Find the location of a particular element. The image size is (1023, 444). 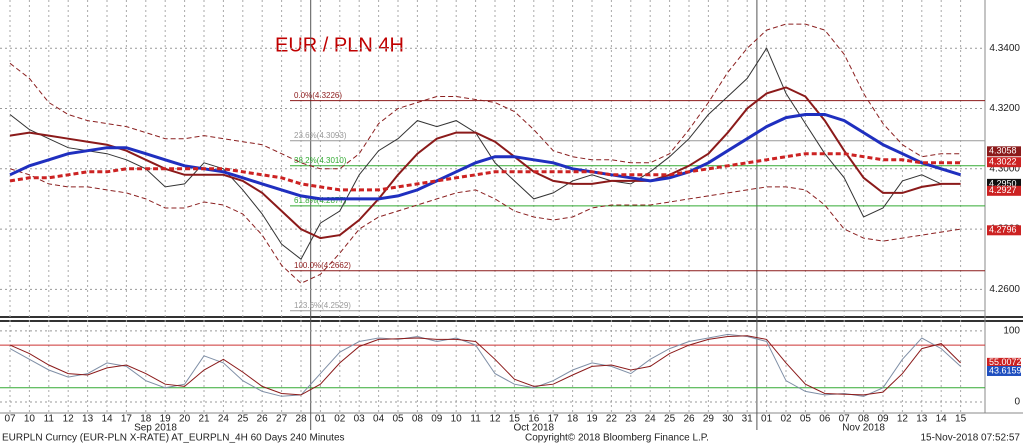

price-tag-label: 43.6159 is located at coordinates (1005, 370).